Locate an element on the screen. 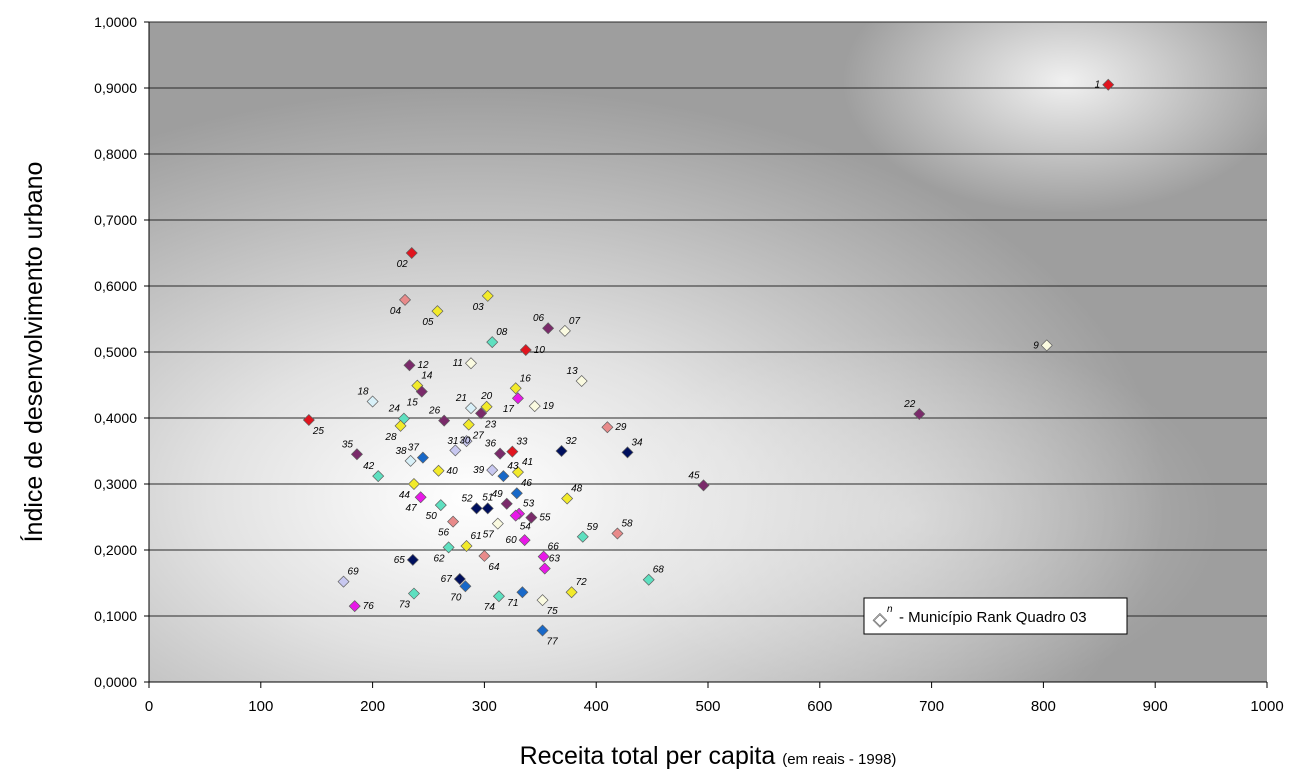  point-label: 73 is located at coordinates (405, 605).